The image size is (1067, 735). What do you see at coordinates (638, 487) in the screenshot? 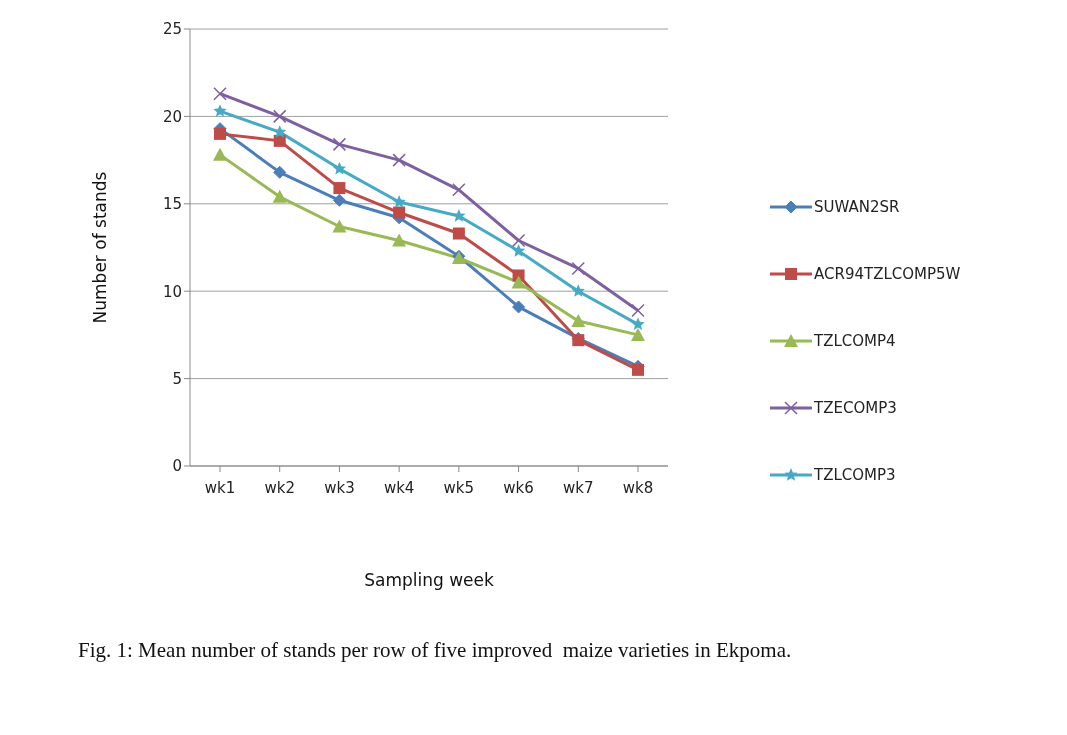
I see `x-tick-label: wk8` at bounding box center [638, 487].